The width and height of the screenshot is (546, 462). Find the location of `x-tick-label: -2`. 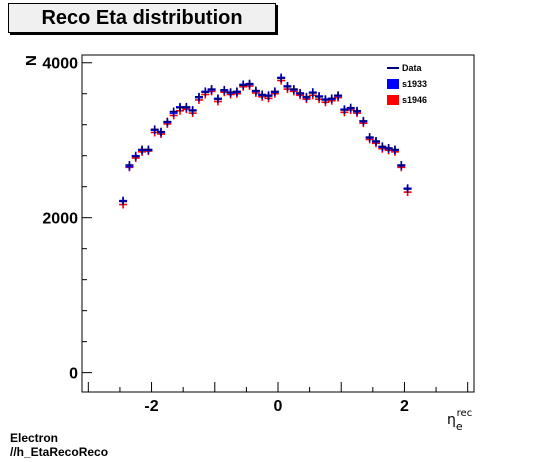

x-tick-label: -2 is located at coordinates (151, 406).